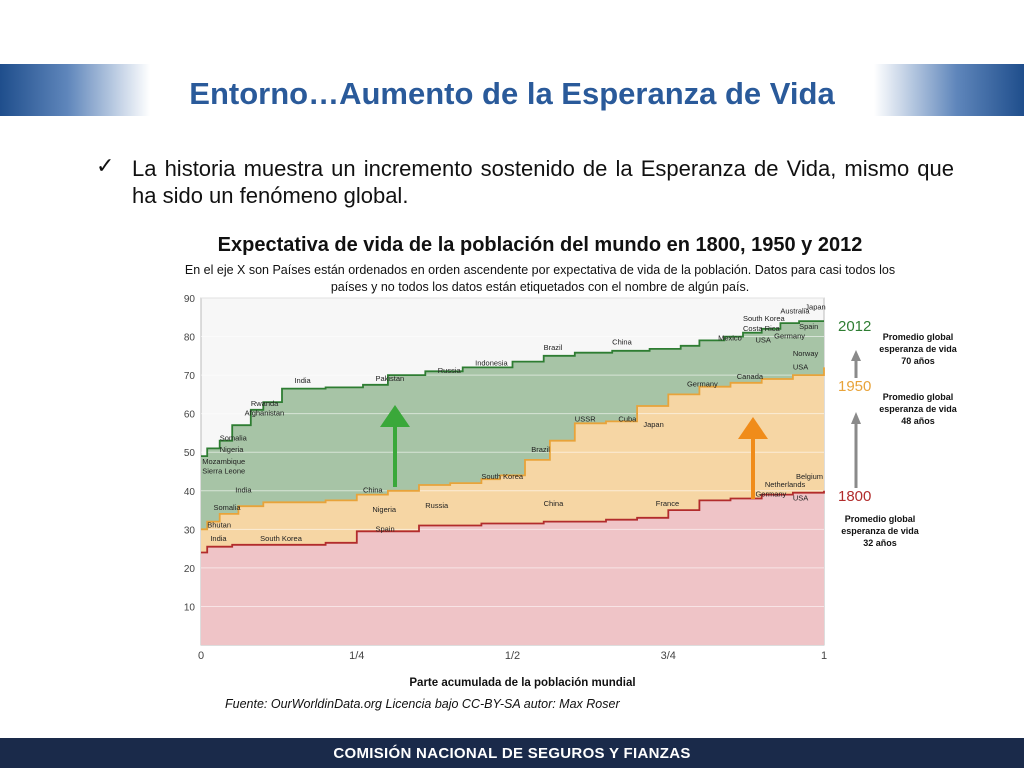 Image resolution: width=1024 pixels, height=768 pixels. Describe the element at coordinates (627, 418) in the screenshot. I see `country-label: Cuba` at that location.